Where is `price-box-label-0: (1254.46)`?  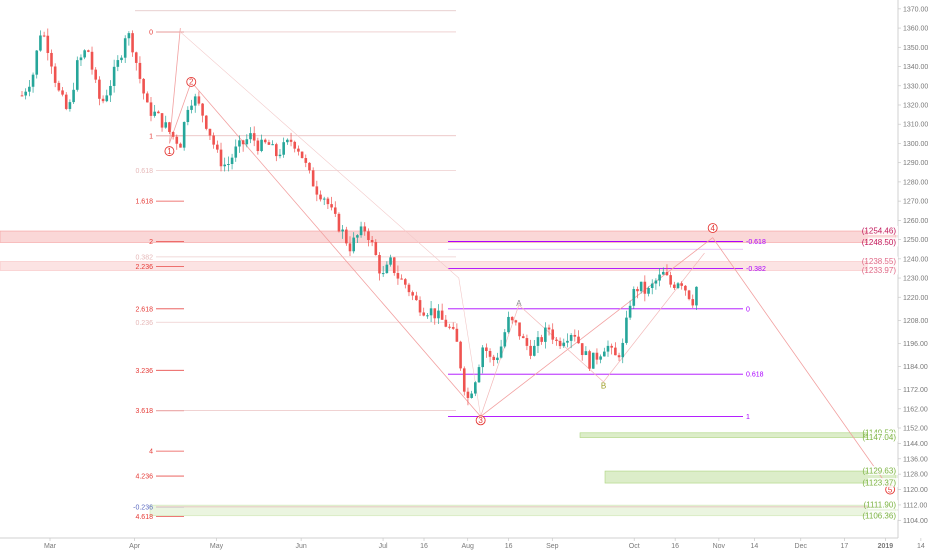
price-box-label-0: (1254.46) is located at coordinates (879, 231).